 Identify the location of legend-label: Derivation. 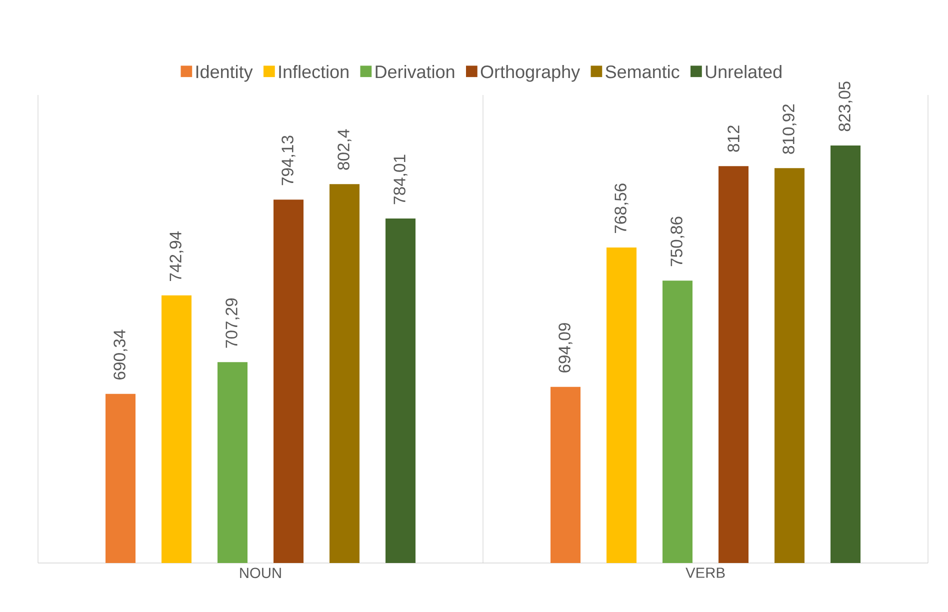
(415, 71).